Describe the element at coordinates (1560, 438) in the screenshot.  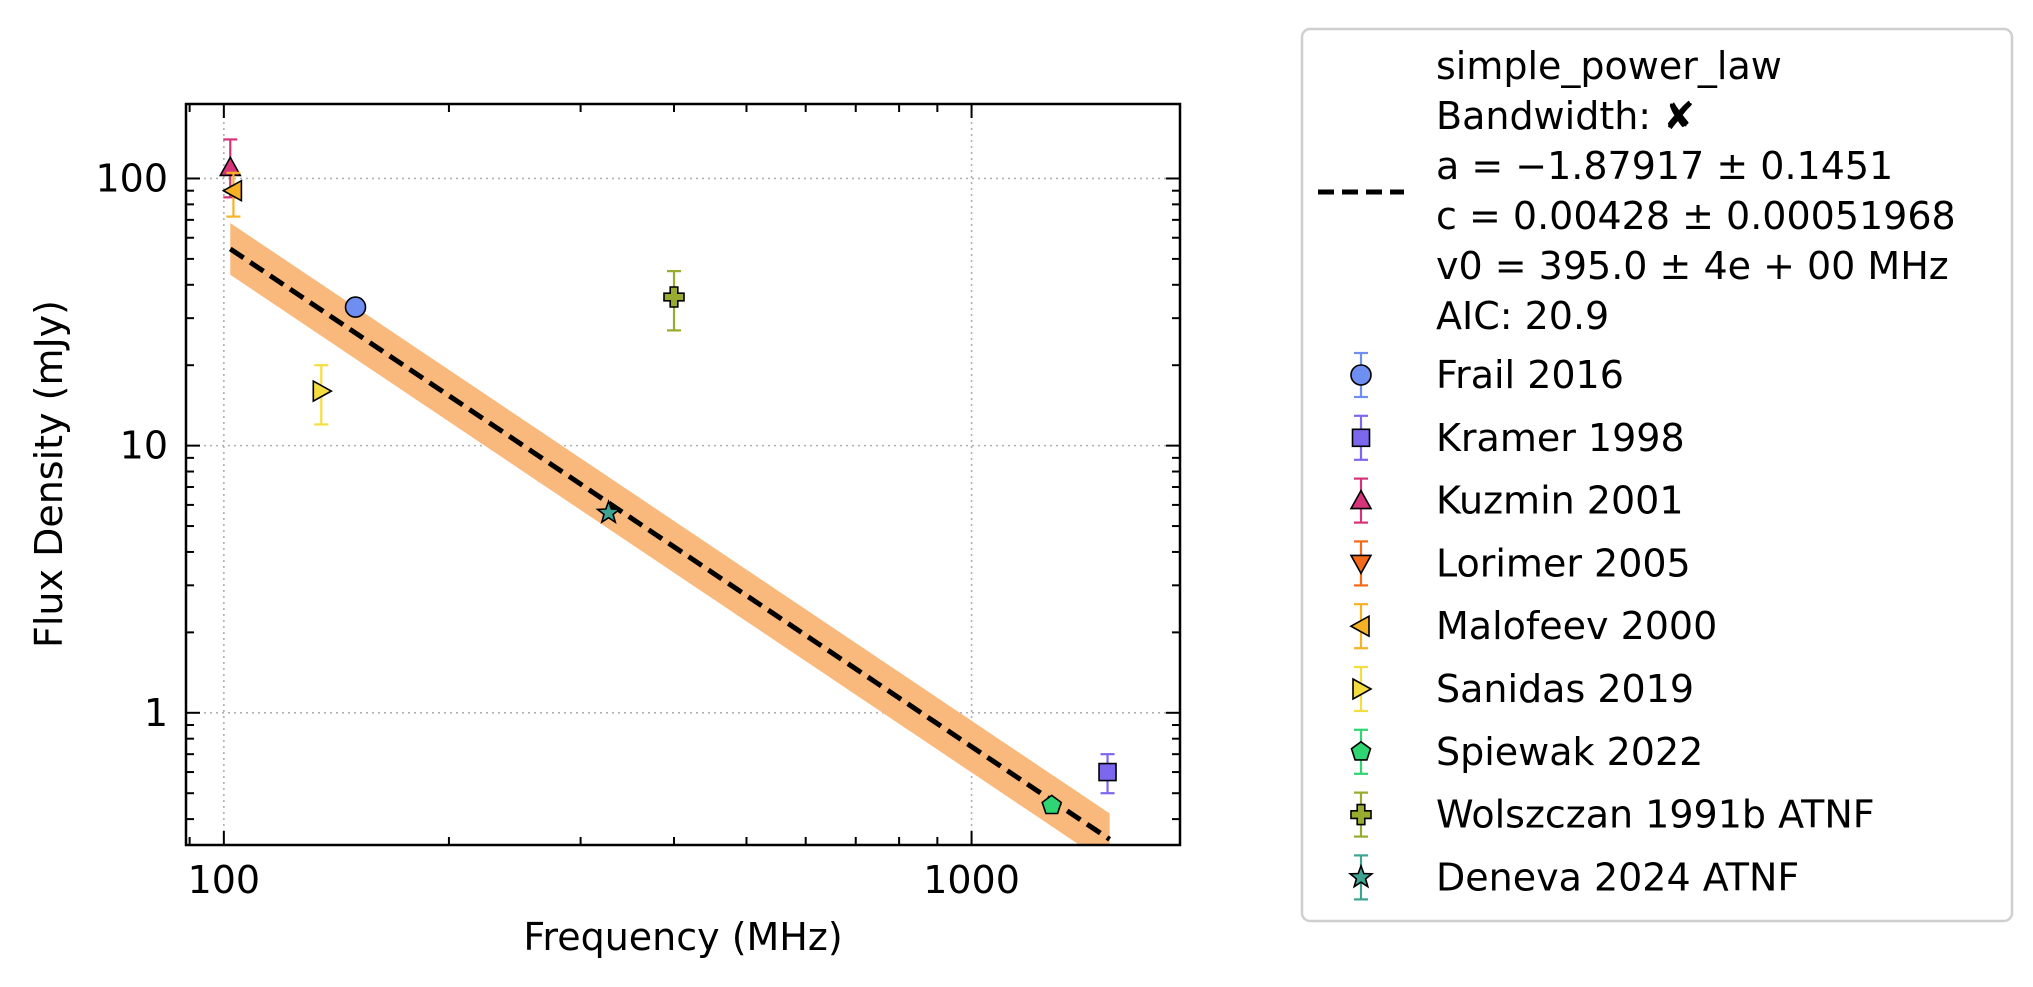
I see `legend-label: Kramer 1998` at that location.